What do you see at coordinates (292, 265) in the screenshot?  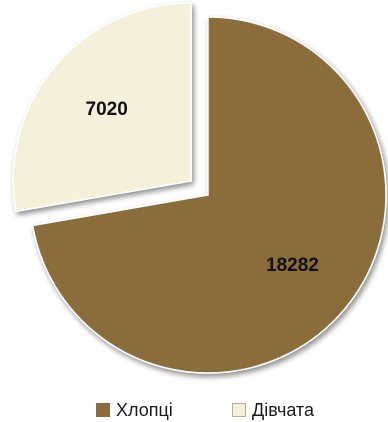 I see `slice-label-boys: 18282` at bounding box center [292, 265].